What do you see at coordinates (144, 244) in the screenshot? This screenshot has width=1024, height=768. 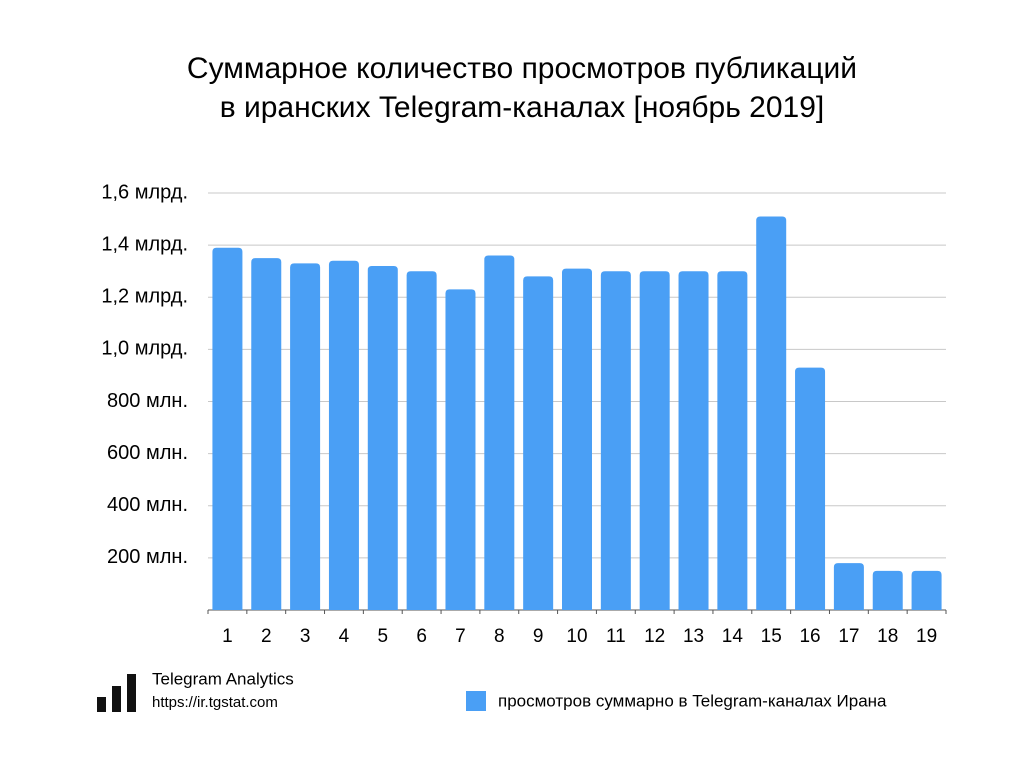 I see `y-tick-label: 1,4 млрд.` at bounding box center [144, 244].